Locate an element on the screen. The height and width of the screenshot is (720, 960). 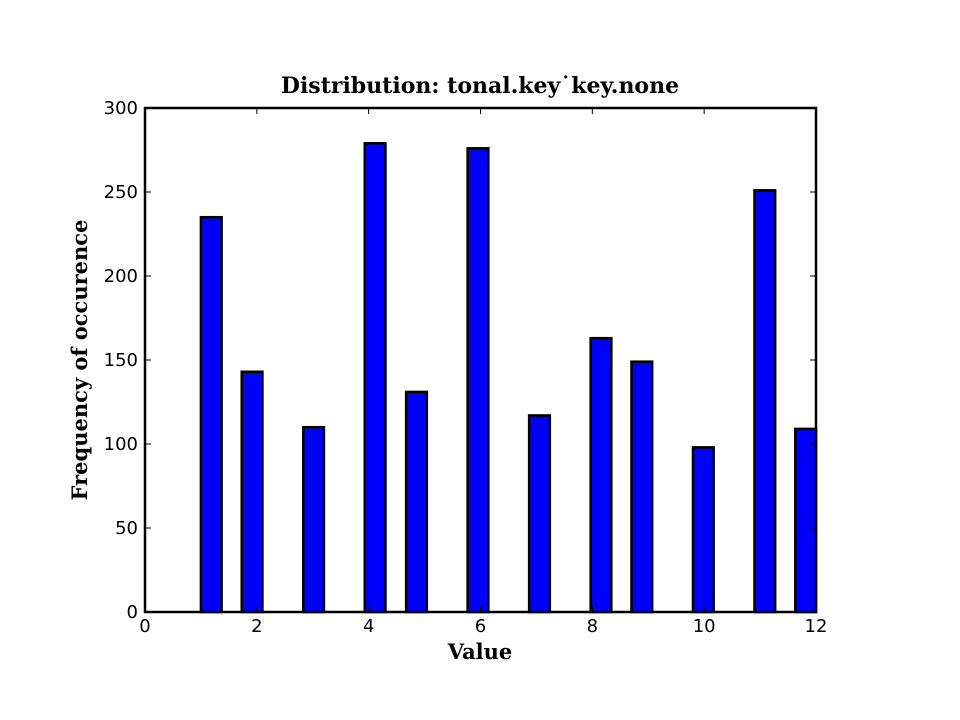
y-tick-label: 50 is located at coordinates (126, 528).